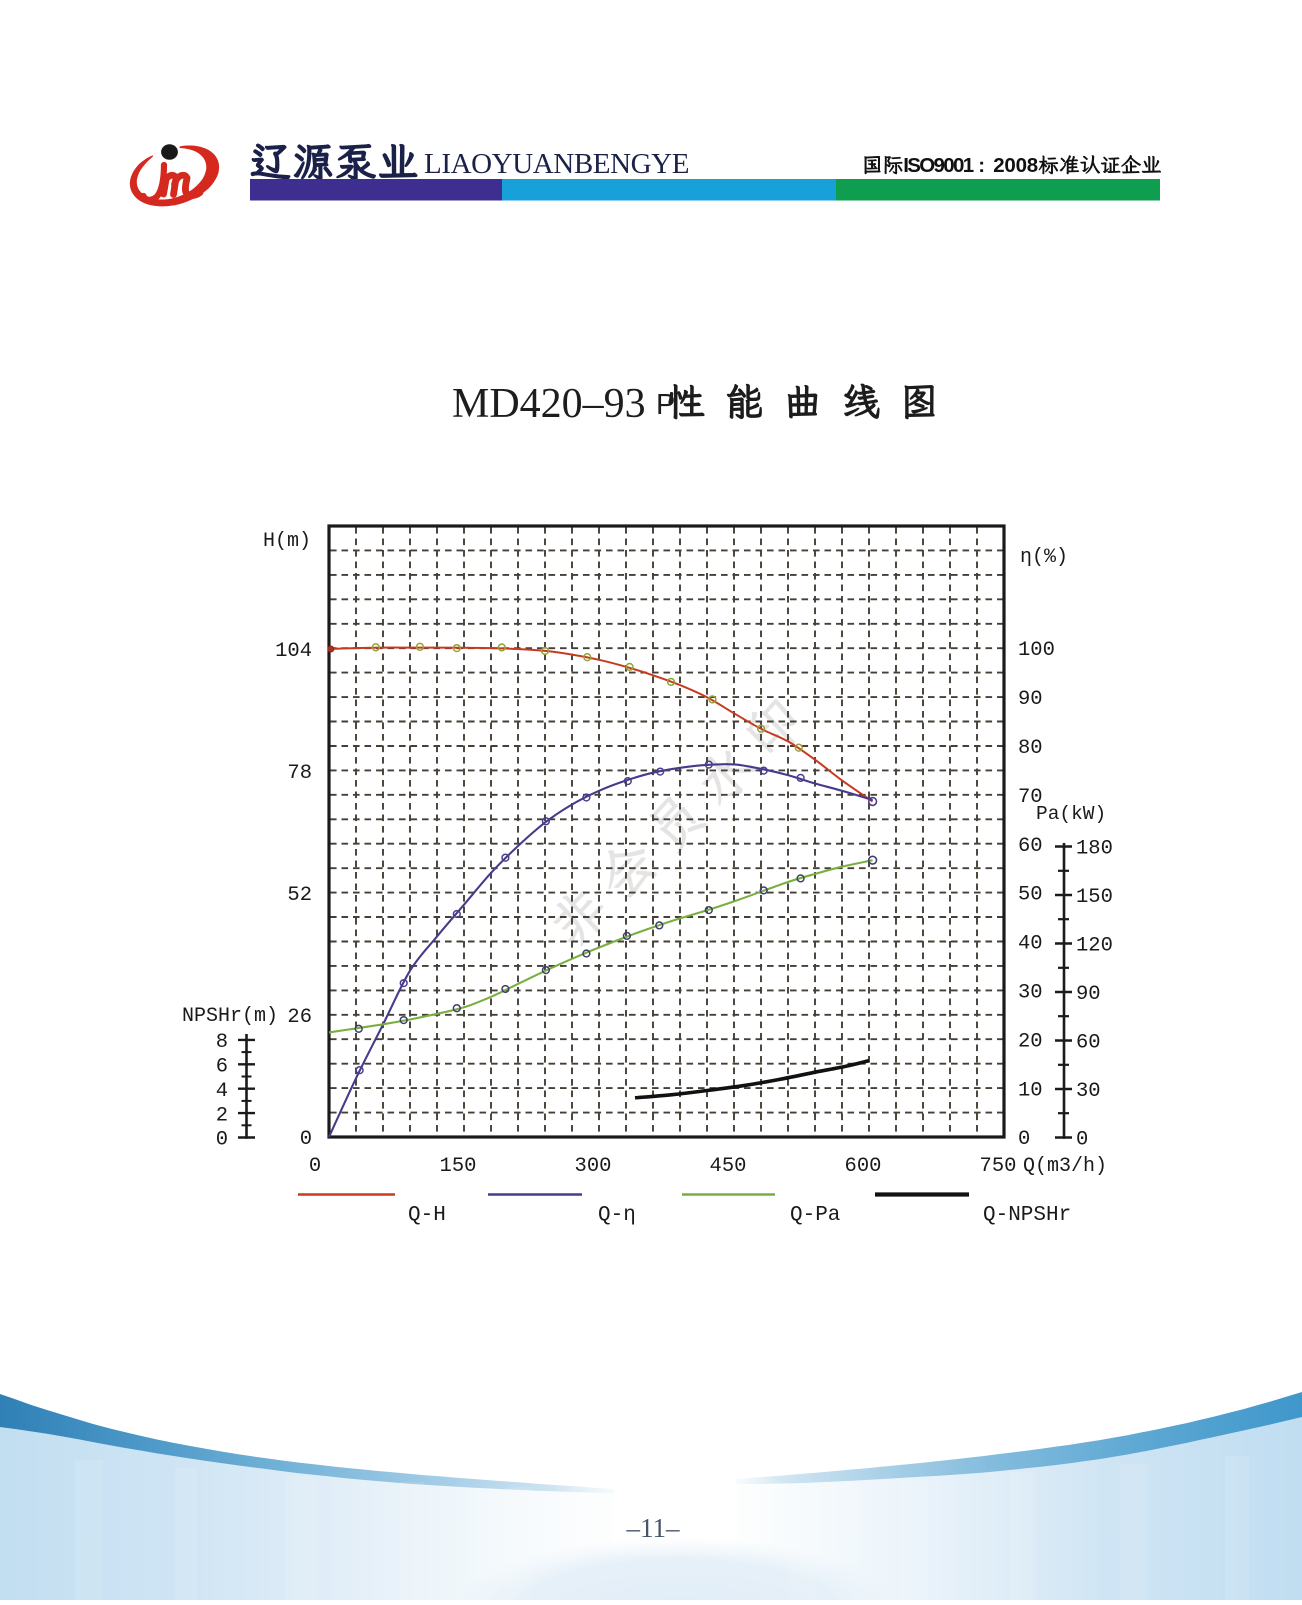  I want to click on svg-text: MD420–93, so click(549, 404).